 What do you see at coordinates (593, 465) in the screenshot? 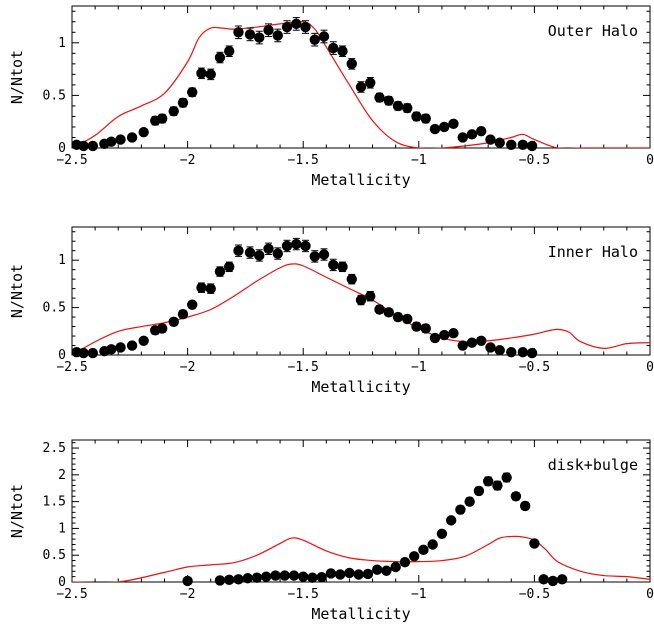
I see `panel-annotation: disk+bulge` at bounding box center [593, 465].